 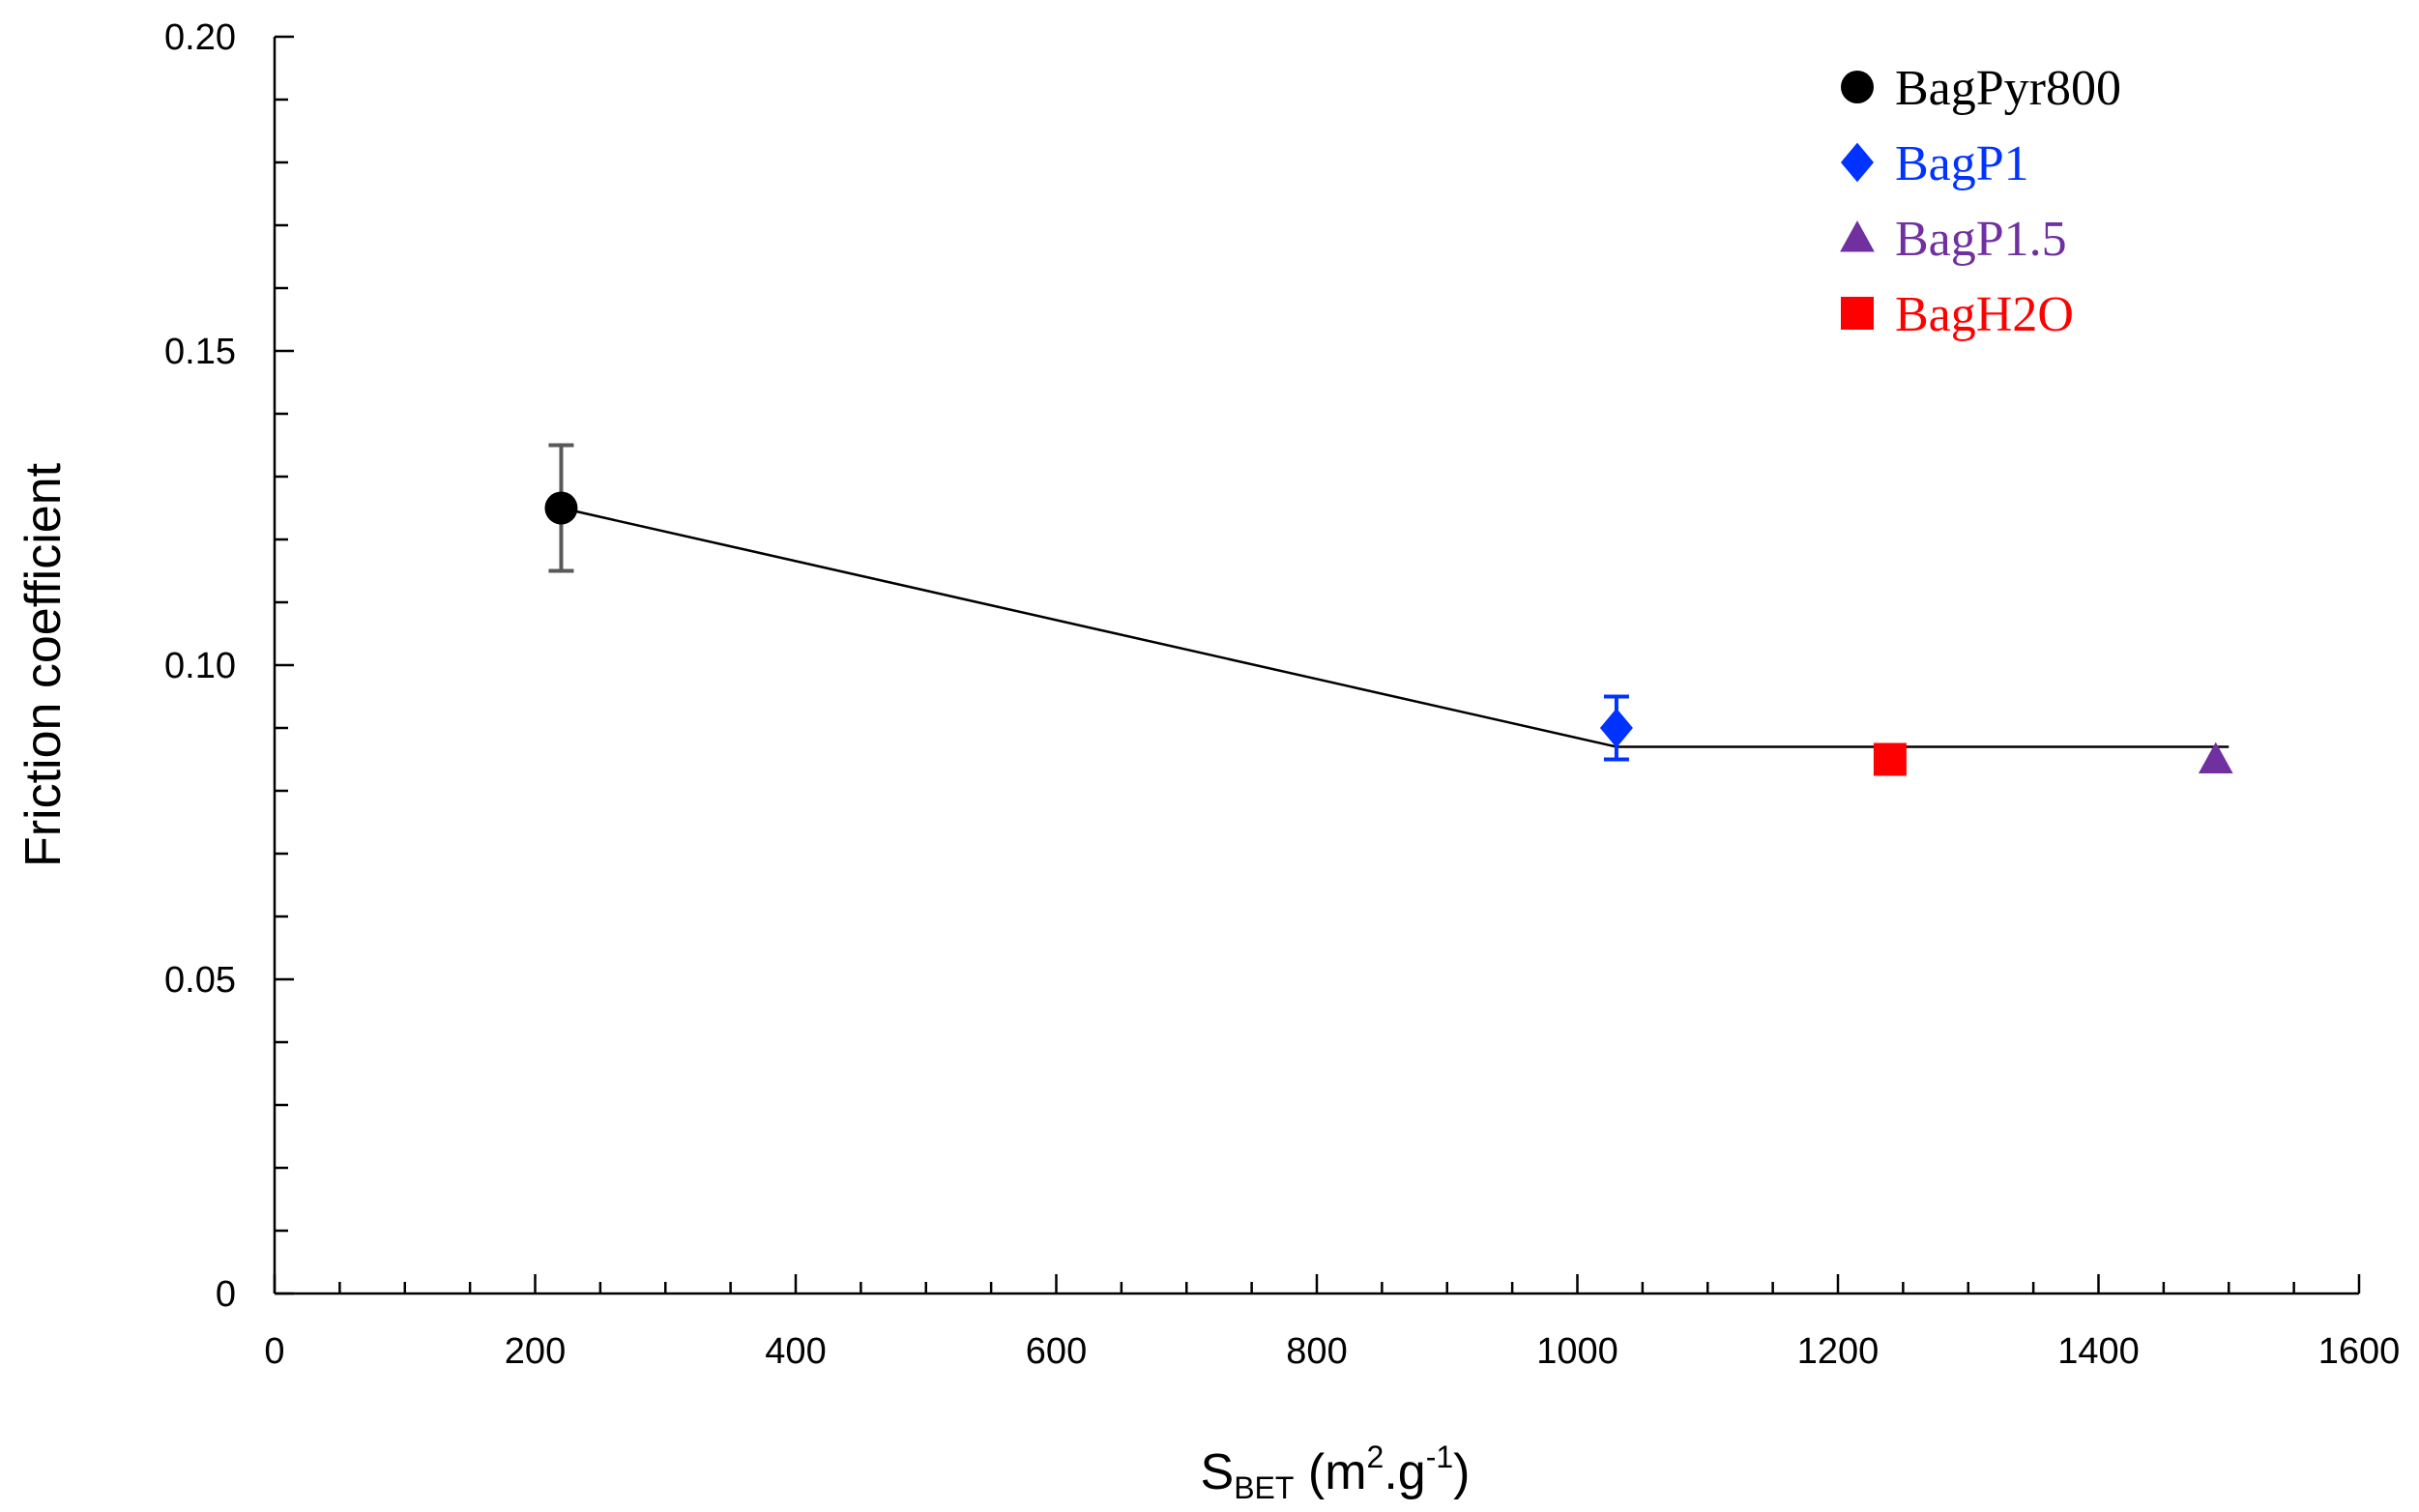 I want to click on y-tick-label: 0.05, so click(x=200, y=980).